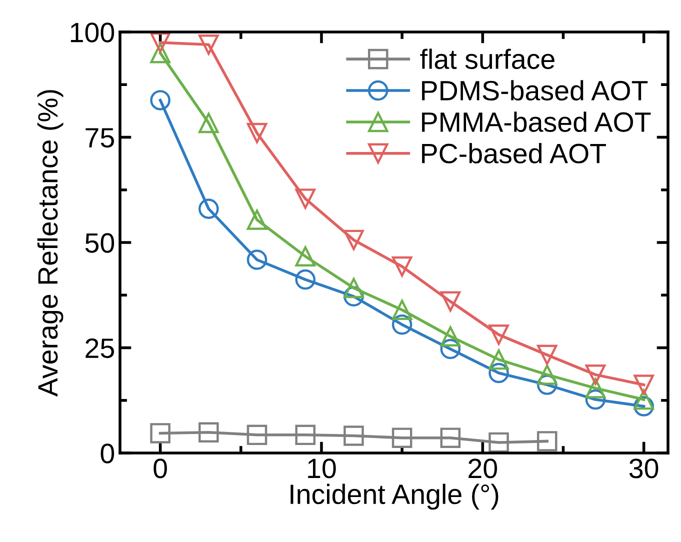 The width and height of the screenshot is (681, 542). I want to click on y-tick-label: 25, so click(100, 348).